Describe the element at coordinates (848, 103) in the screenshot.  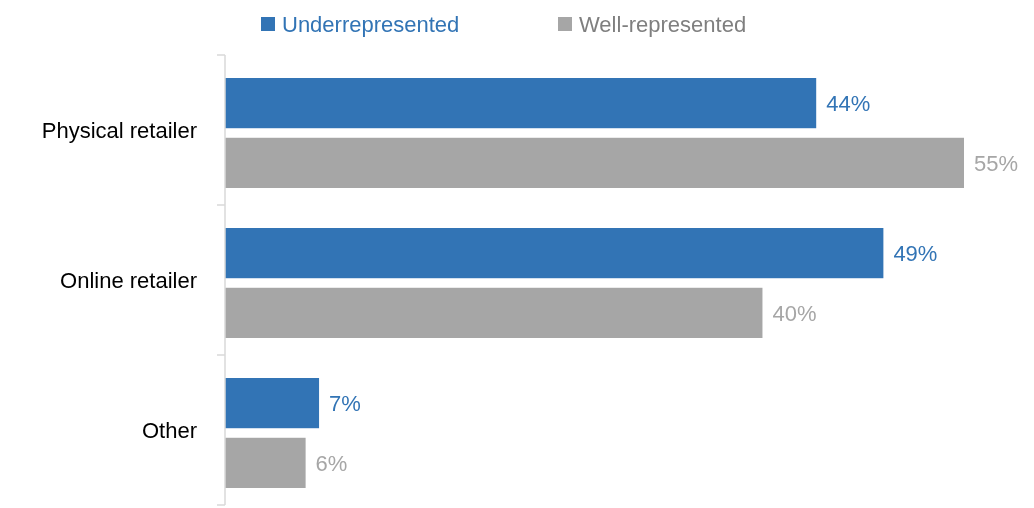
I see `data-label: 44%` at that location.